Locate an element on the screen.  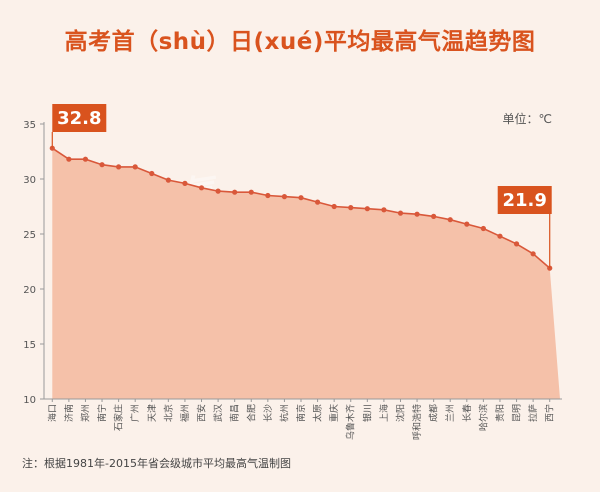
x-tick-label: 乌鲁木齐 is located at coordinates (351, 422).